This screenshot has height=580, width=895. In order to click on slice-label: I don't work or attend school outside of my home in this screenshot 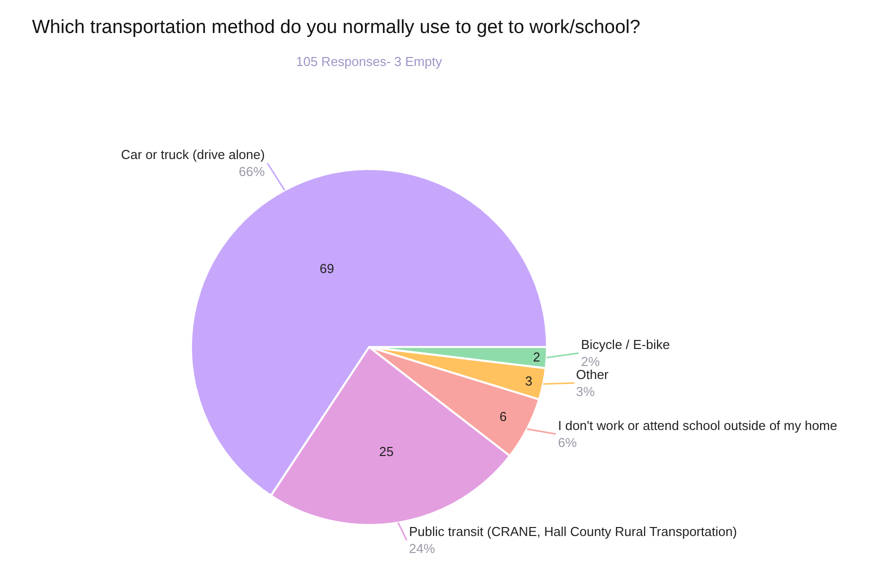, I will do `click(698, 425)`.